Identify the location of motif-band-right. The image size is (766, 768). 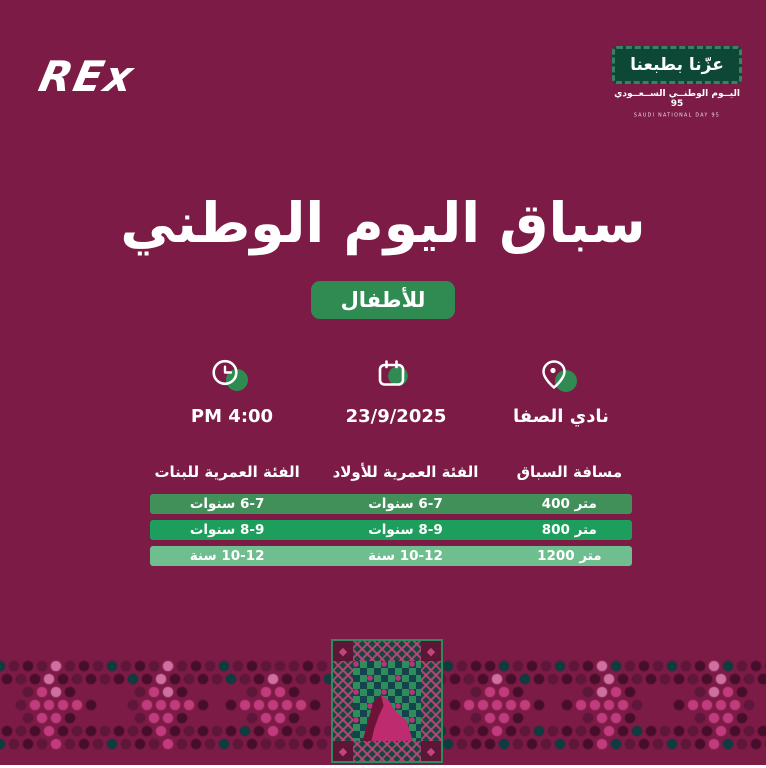
(431, 701).